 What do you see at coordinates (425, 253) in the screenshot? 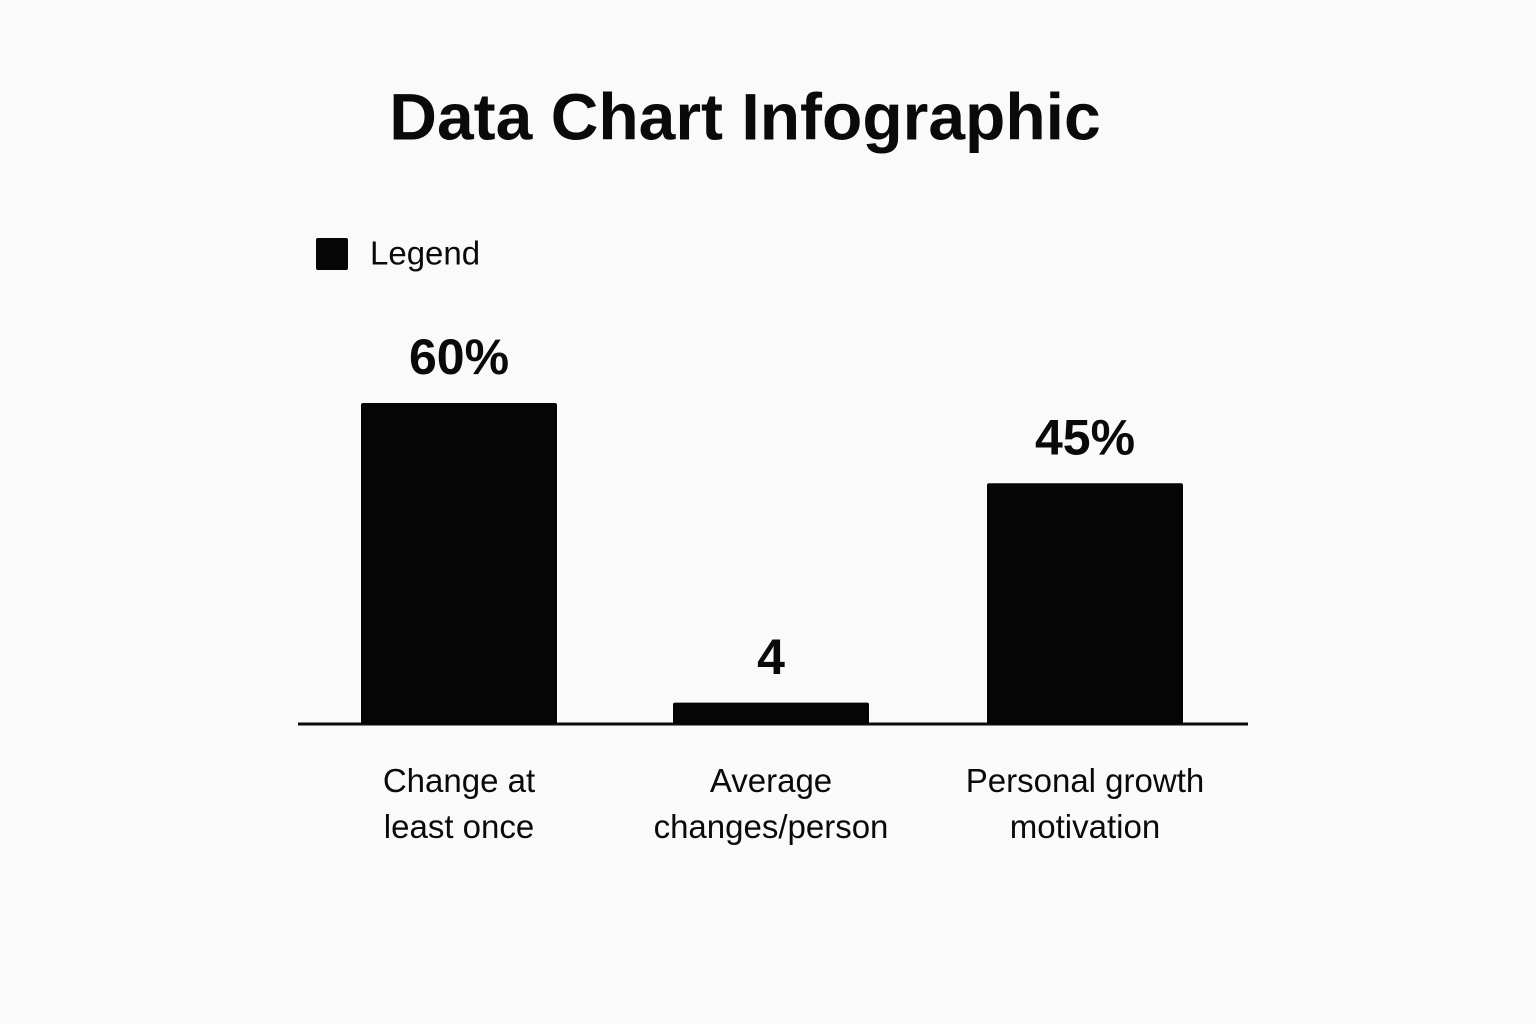
I see `legend-label: Legend` at bounding box center [425, 253].